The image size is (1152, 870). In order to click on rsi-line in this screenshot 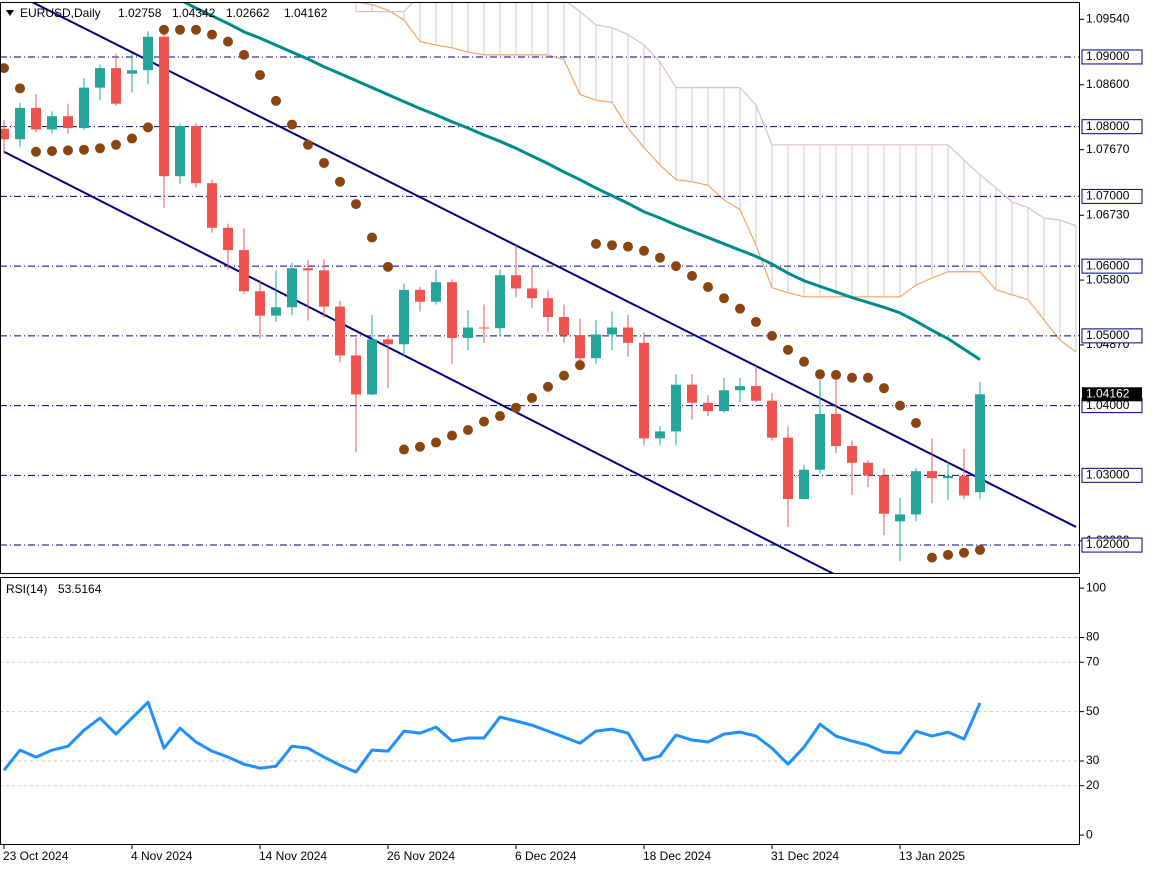, I will do `click(492, 737)`.